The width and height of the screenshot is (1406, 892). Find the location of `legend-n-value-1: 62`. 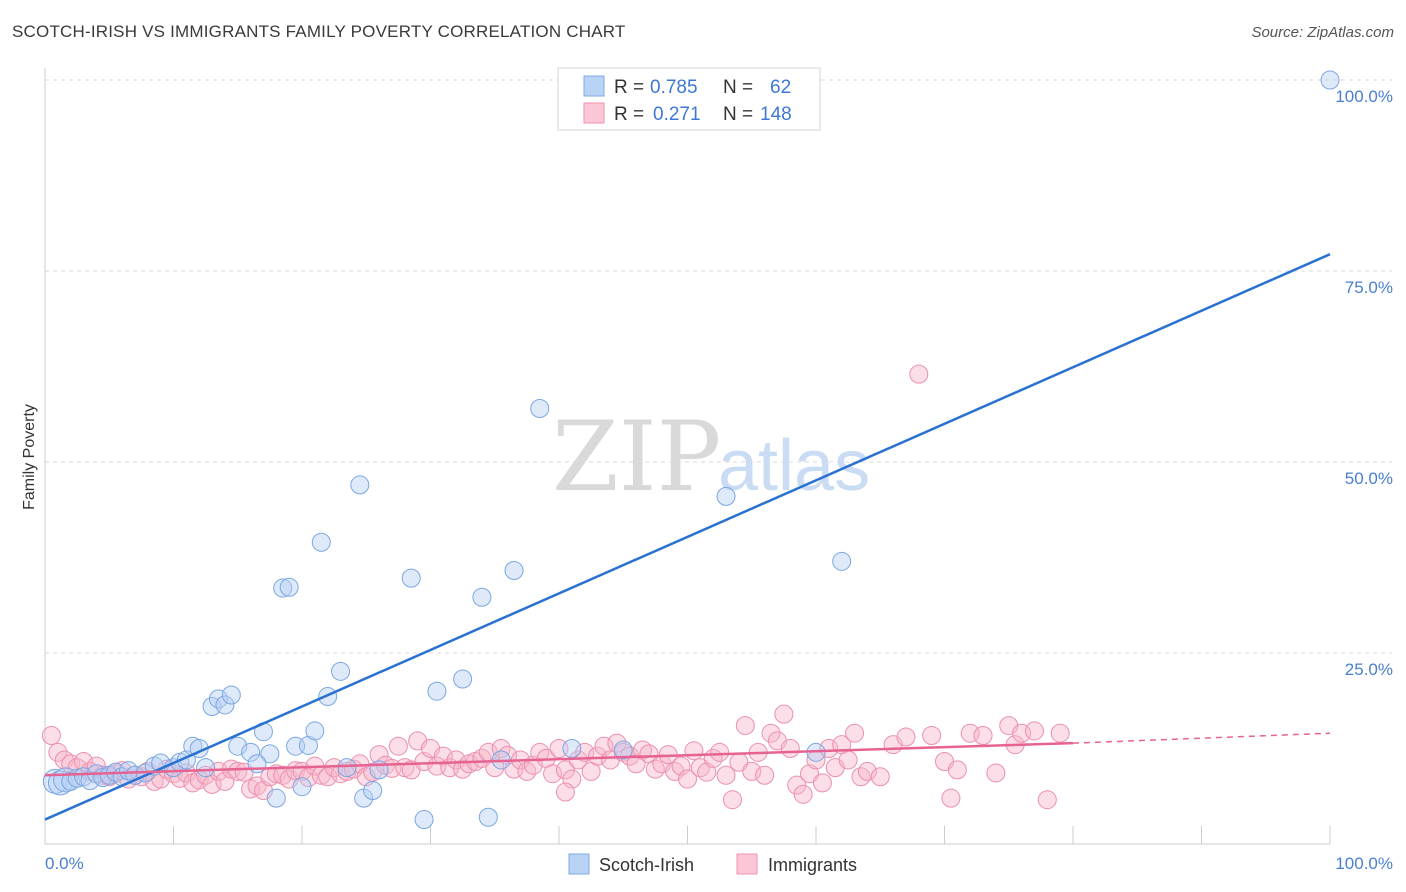

legend-n-value-1: 62 is located at coordinates (780, 87).